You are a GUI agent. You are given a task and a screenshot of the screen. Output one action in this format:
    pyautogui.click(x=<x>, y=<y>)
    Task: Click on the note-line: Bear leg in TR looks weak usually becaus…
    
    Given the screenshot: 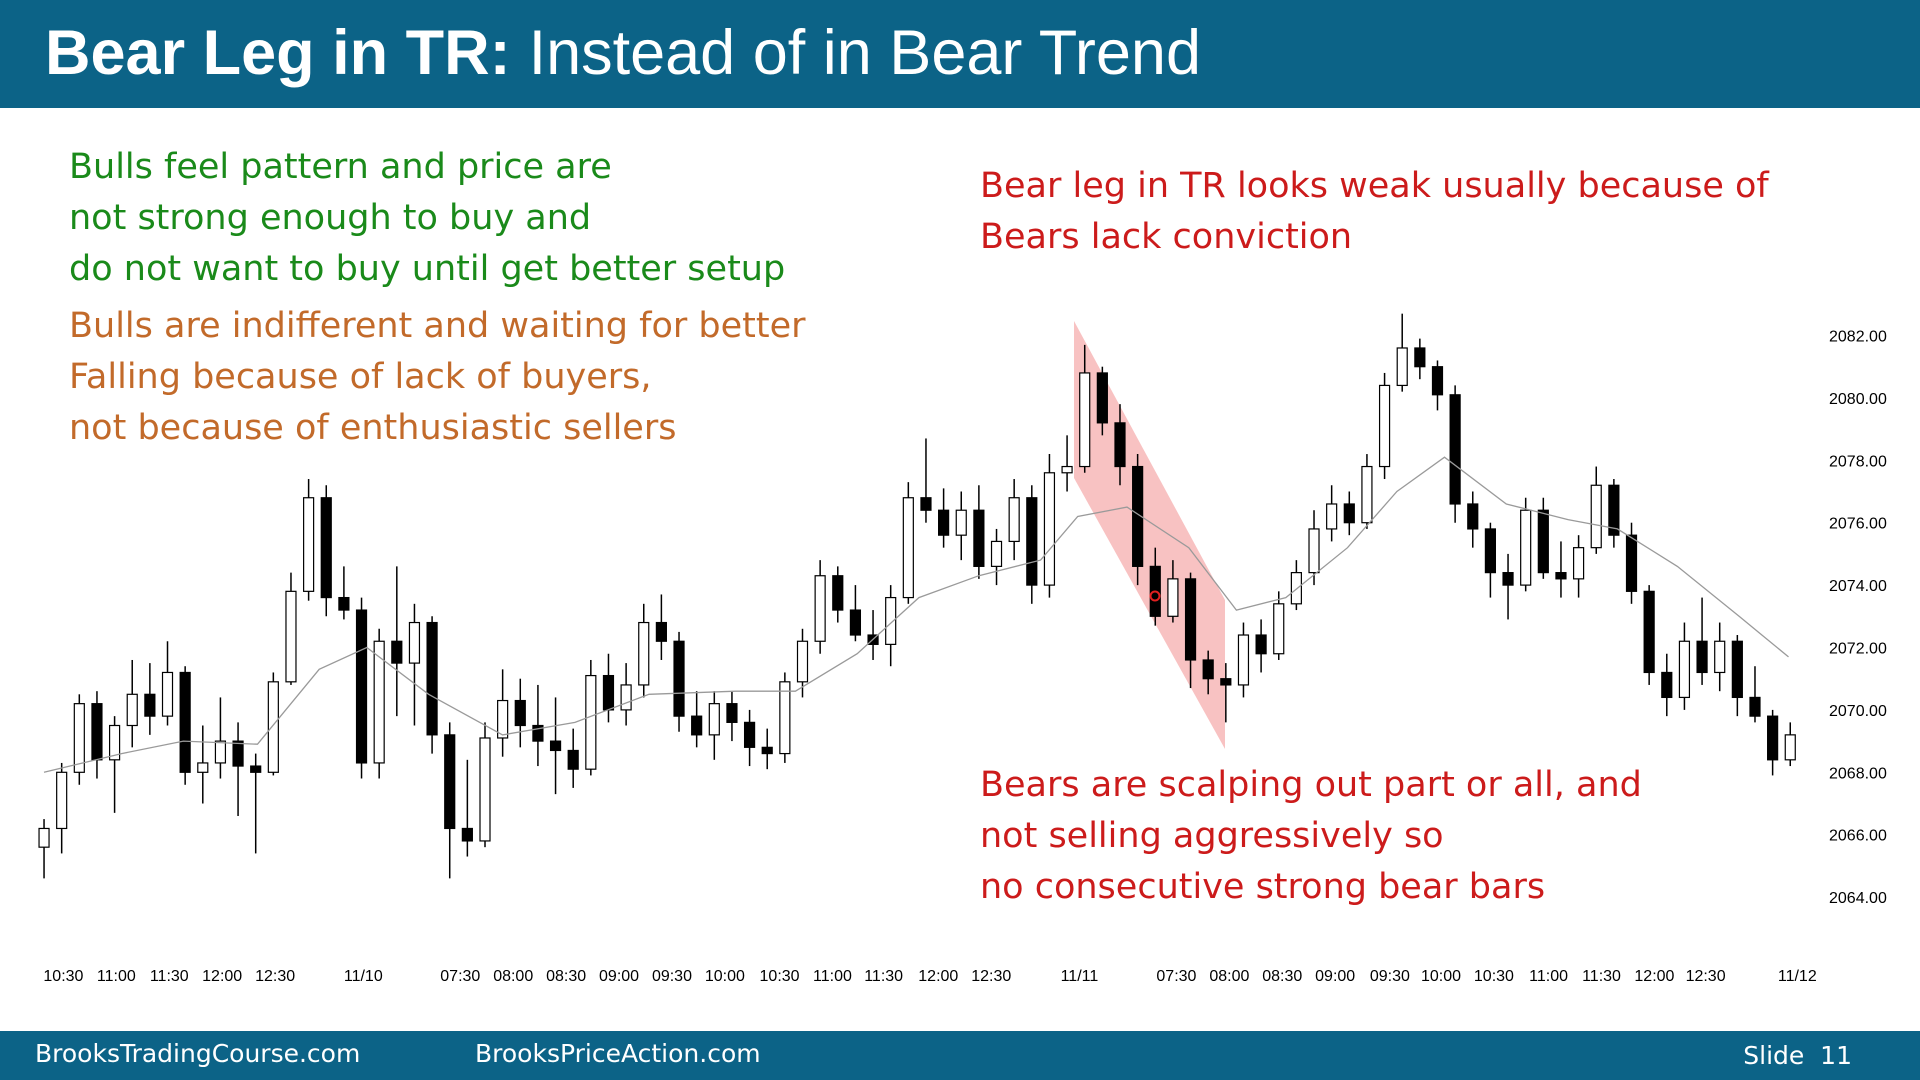 What is the action you would take?
    pyautogui.click(x=1374, y=186)
    